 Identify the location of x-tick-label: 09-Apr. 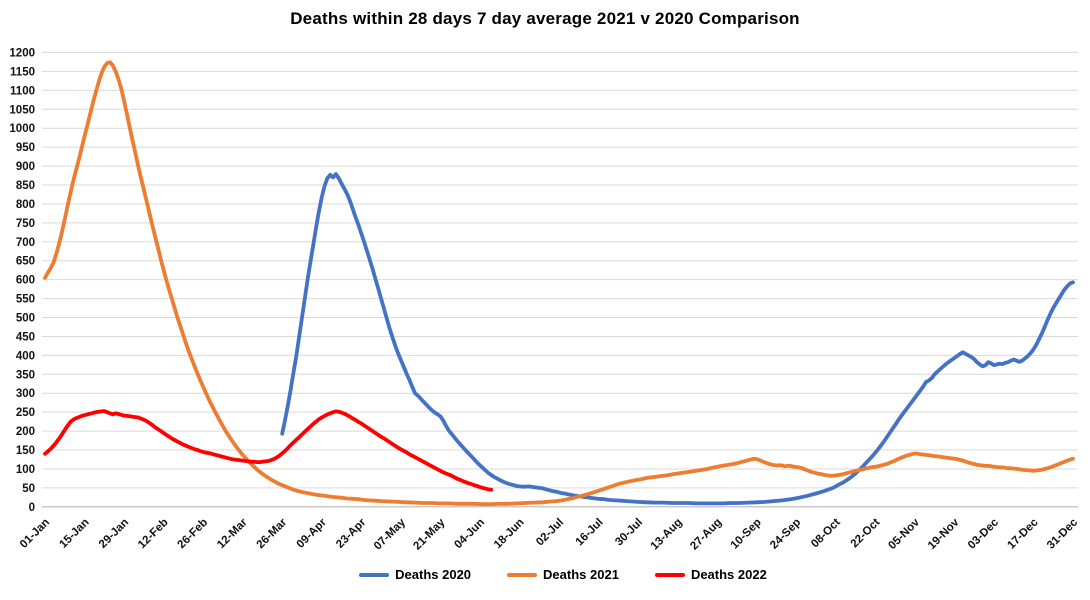
(312, 533).